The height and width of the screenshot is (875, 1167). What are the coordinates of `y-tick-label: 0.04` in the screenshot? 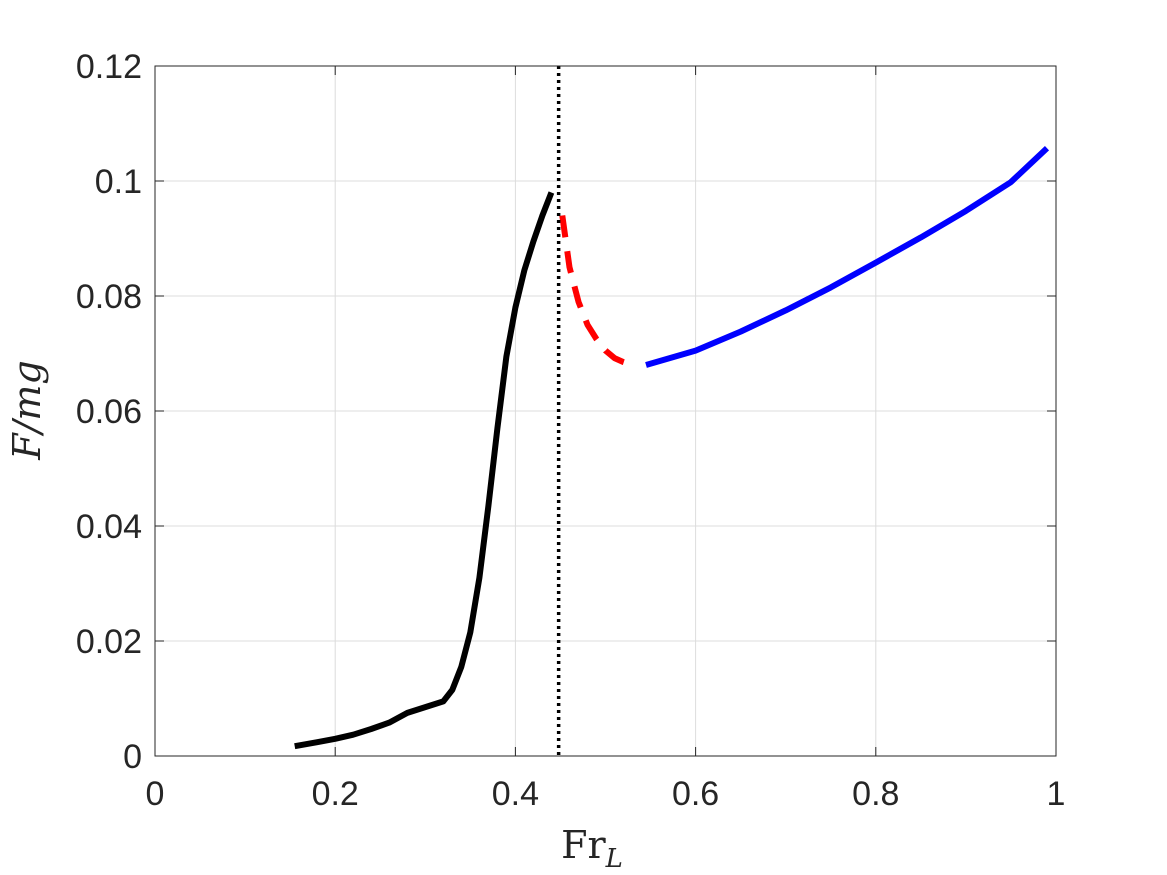 It's located at (109, 527).